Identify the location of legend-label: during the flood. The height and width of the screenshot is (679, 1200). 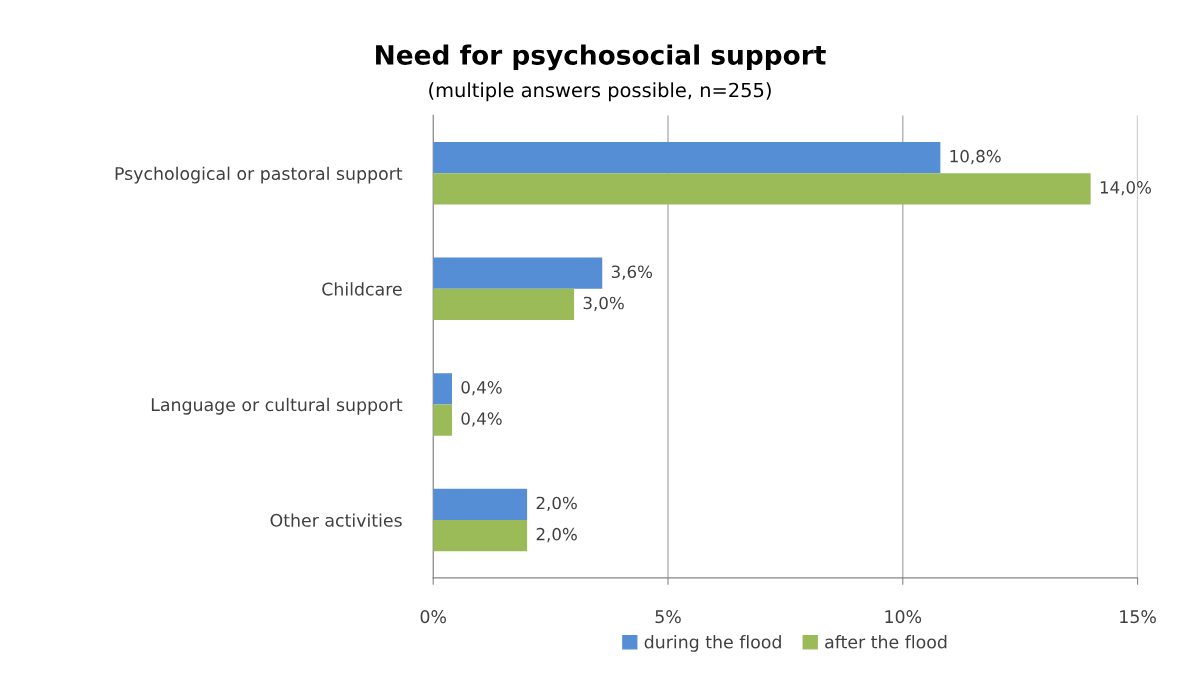
(712, 643).